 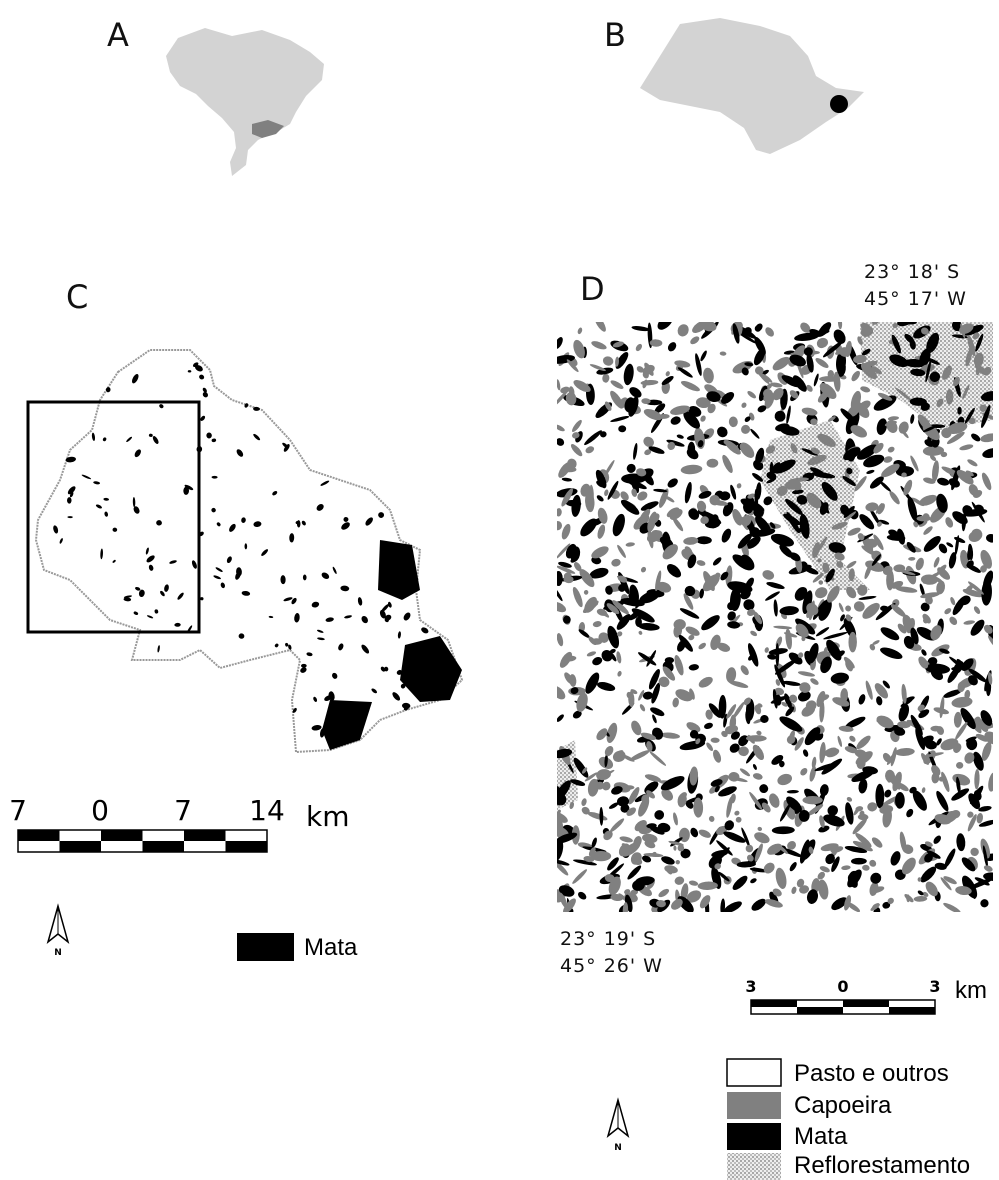 I want to click on scale-segment, so click(x=820, y=1010).